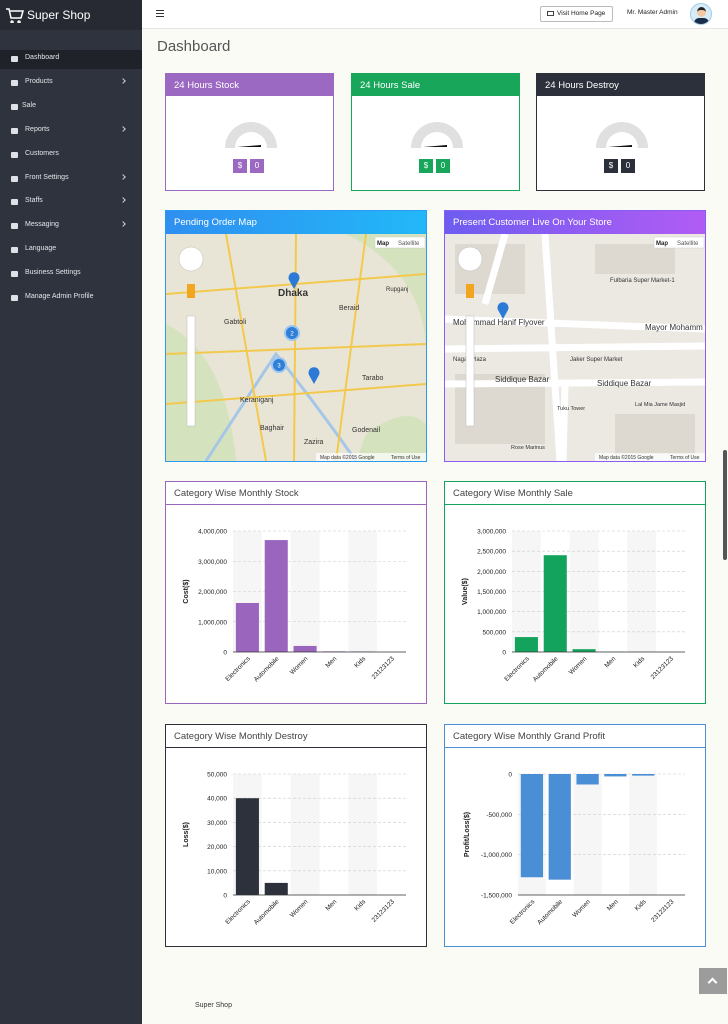 This screenshot has height=1024, width=728. Describe the element at coordinates (71, 155) in the screenshot. I see `sidebar-item: Customers` at that location.